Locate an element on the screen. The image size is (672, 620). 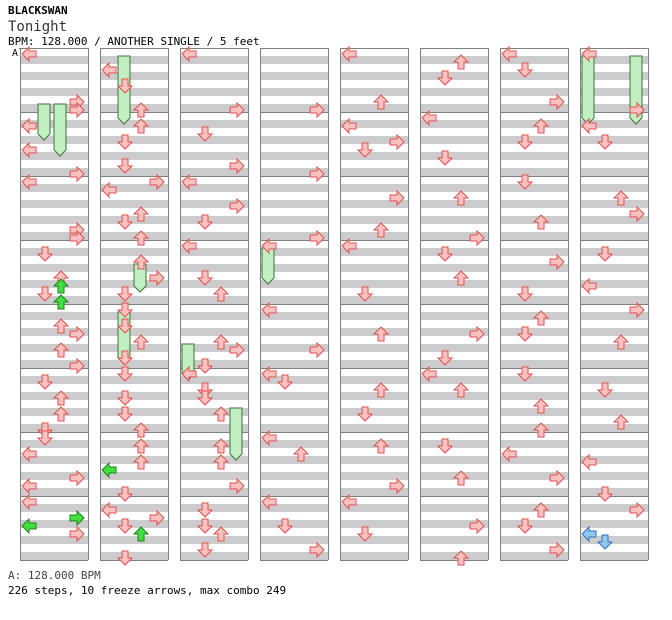
freeze-arrow is located at coordinates (60, 130).